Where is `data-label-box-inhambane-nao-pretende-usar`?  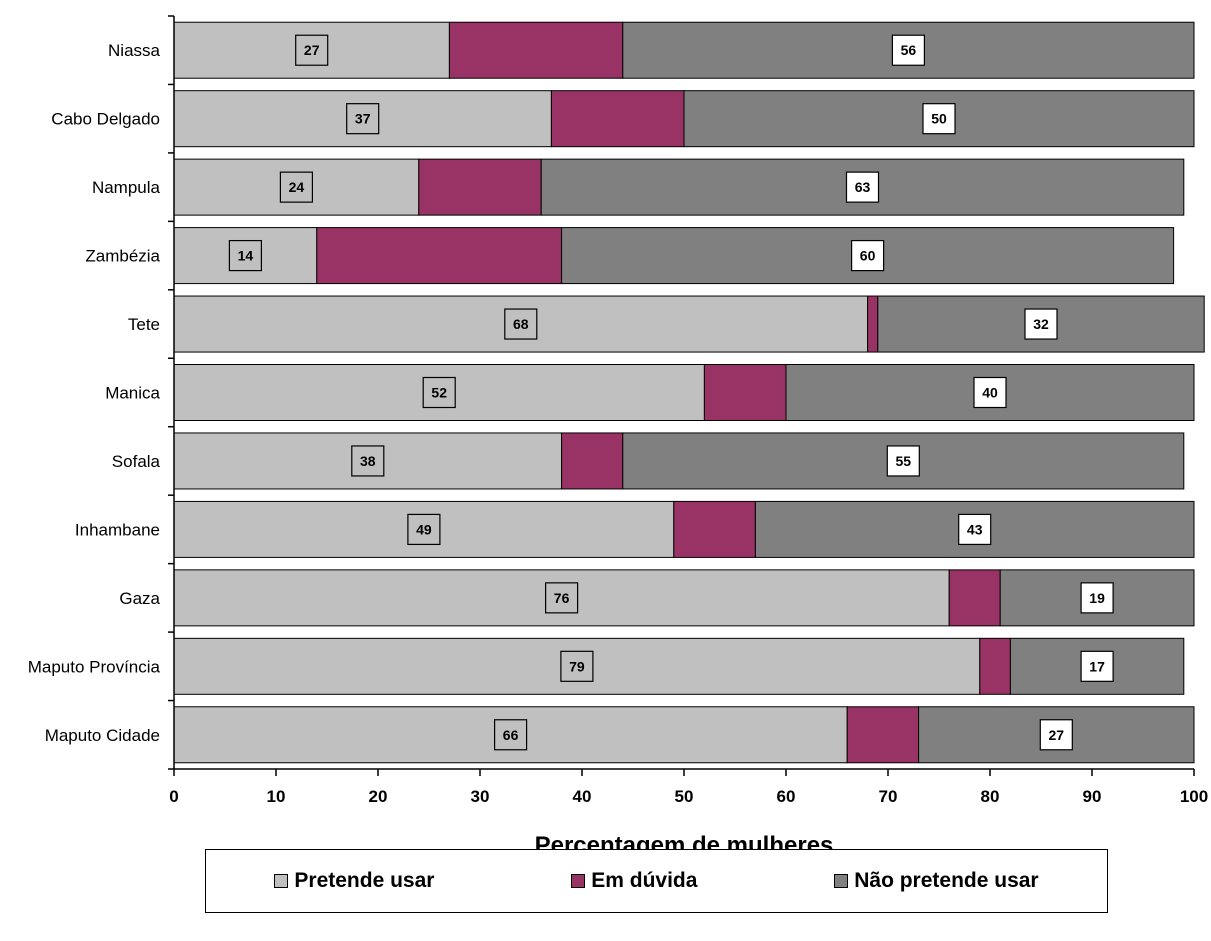
data-label-box-inhambane-nao-pretende-usar is located at coordinates (975, 529).